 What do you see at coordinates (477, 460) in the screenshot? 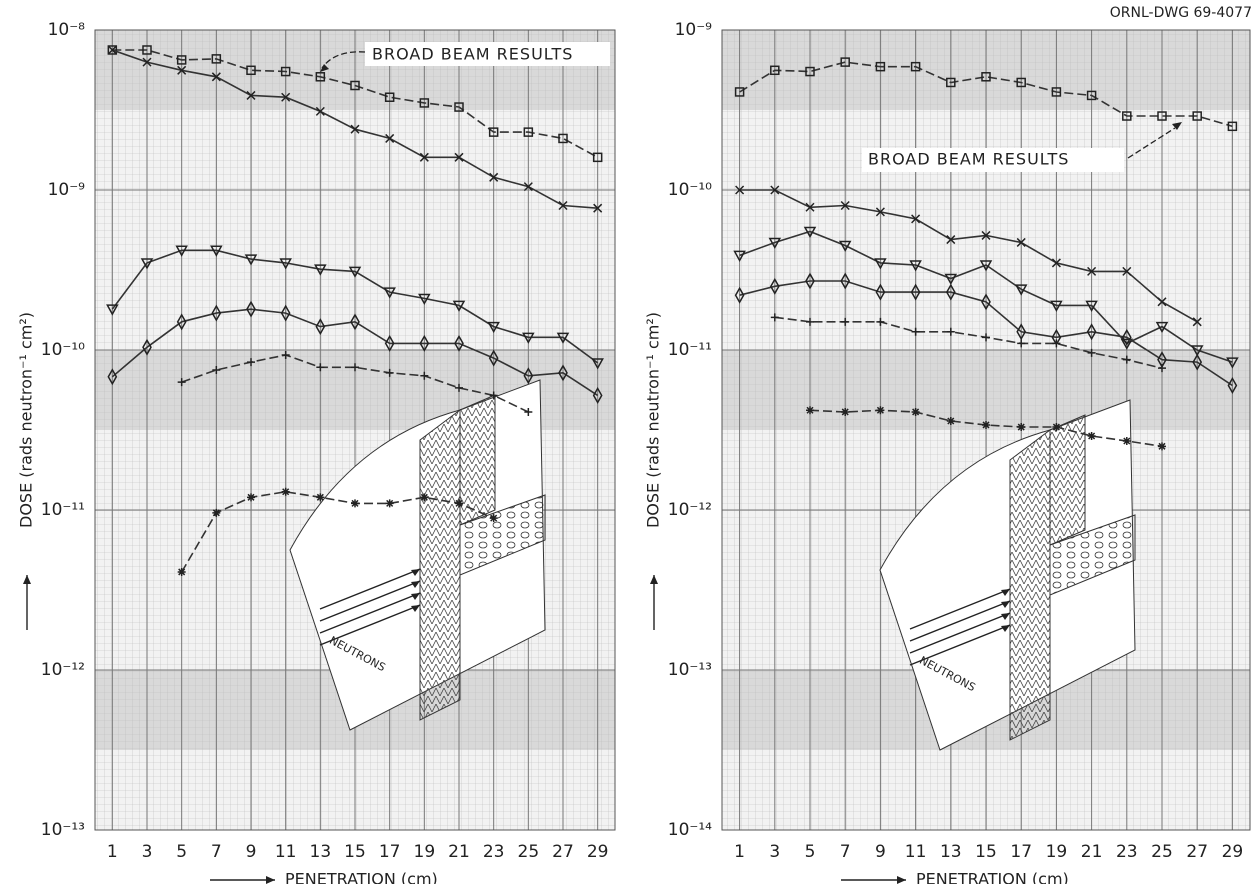
I see `inset-wall-back` at bounding box center [477, 460].